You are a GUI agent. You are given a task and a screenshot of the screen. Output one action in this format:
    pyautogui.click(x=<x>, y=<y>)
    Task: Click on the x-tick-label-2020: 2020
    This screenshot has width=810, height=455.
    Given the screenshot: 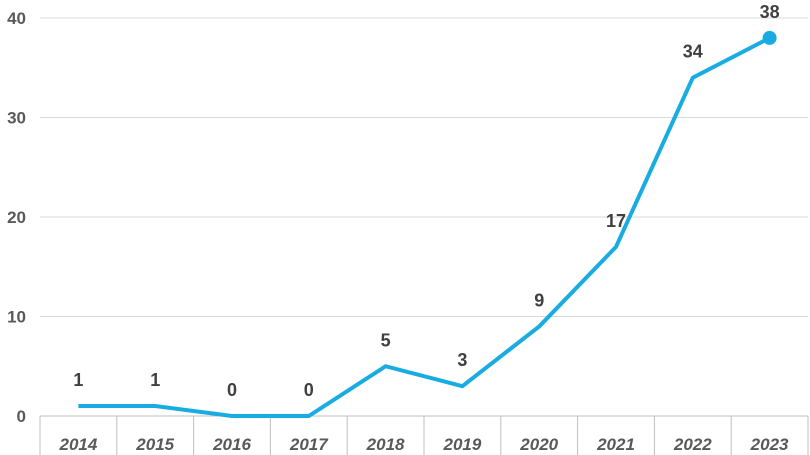 What is the action you would take?
    pyautogui.click(x=538, y=444)
    